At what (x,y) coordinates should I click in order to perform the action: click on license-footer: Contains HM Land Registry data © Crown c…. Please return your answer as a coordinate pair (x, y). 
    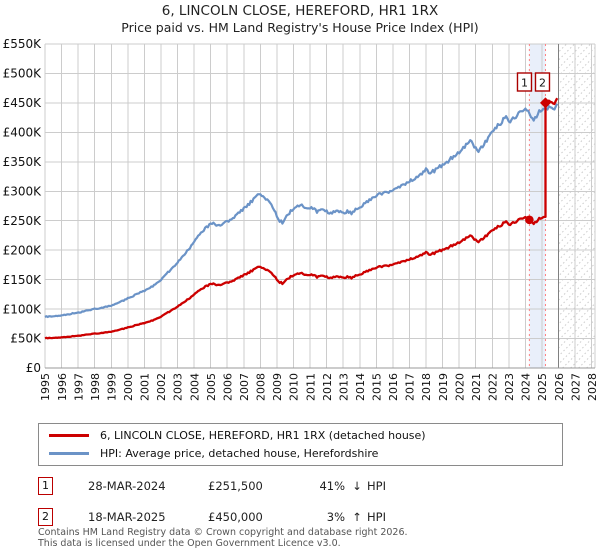
    Looking at the image, I should click on (223, 538).